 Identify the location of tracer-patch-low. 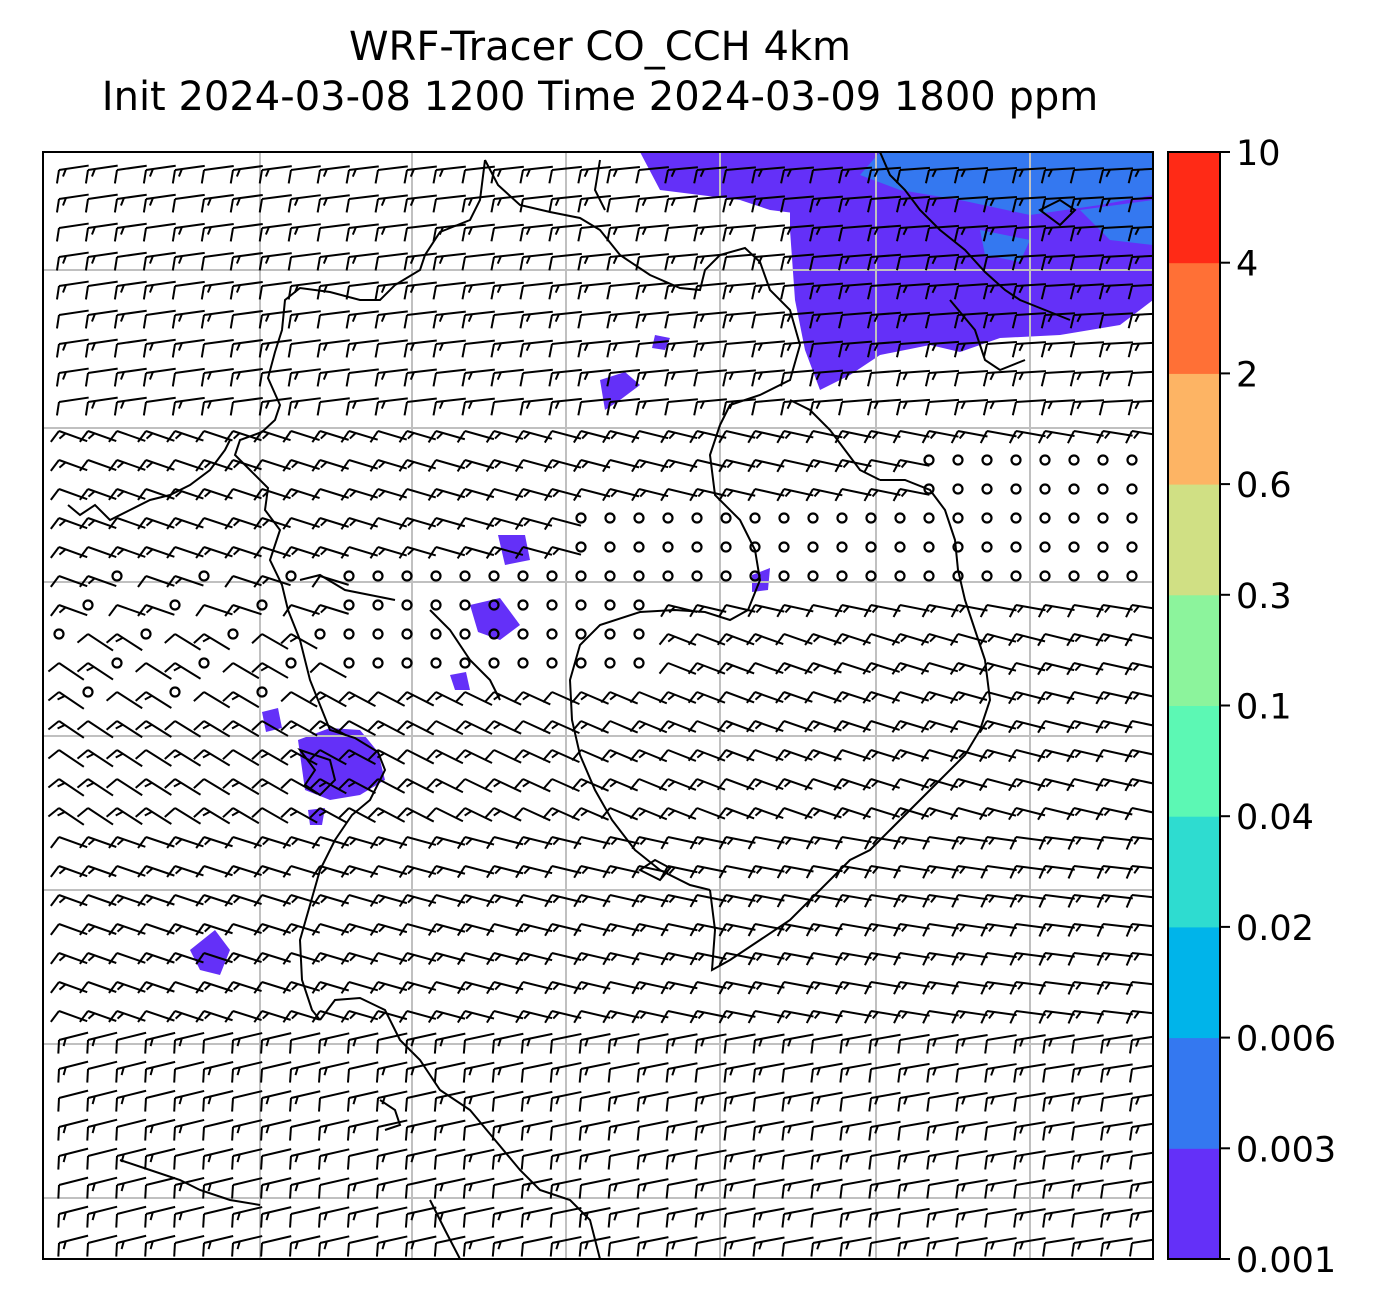
(272, 720).